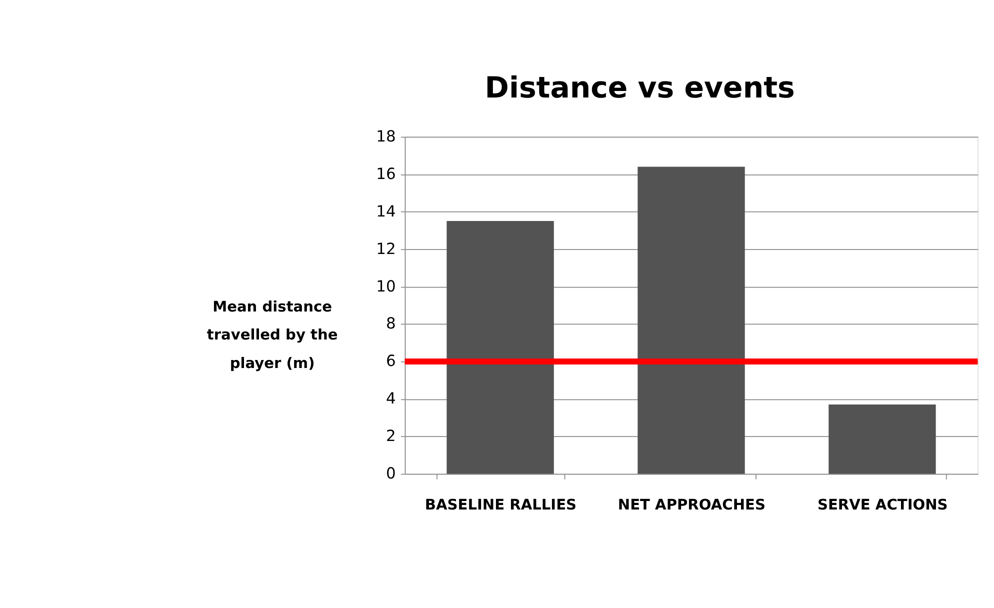 This screenshot has height=608, width=994. Describe the element at coordinates (391, 473) in the screenshot. I see `y-tick-label: 0` at that location.